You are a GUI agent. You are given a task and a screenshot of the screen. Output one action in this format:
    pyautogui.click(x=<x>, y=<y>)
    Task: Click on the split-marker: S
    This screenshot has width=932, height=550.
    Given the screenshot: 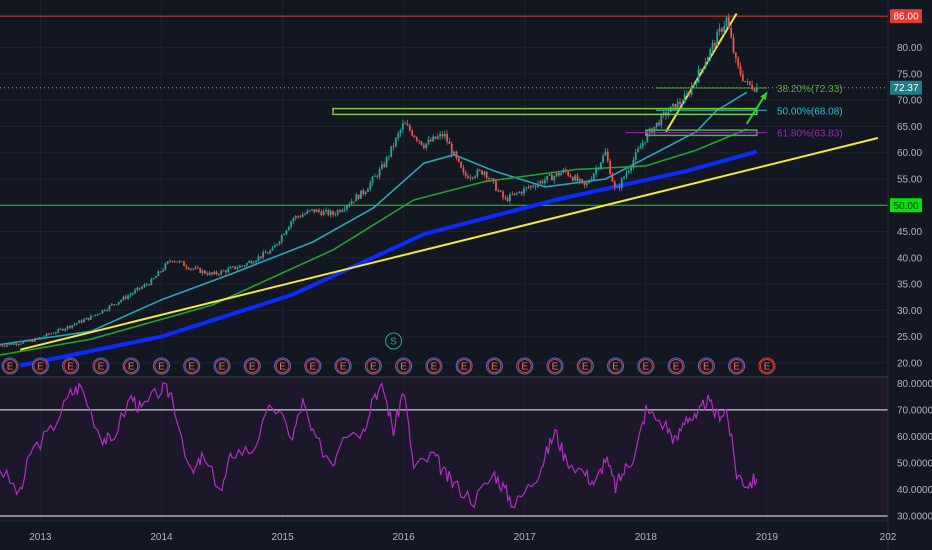 What is the action you would take?
    pyautogui.click(x=394, y=341)
    